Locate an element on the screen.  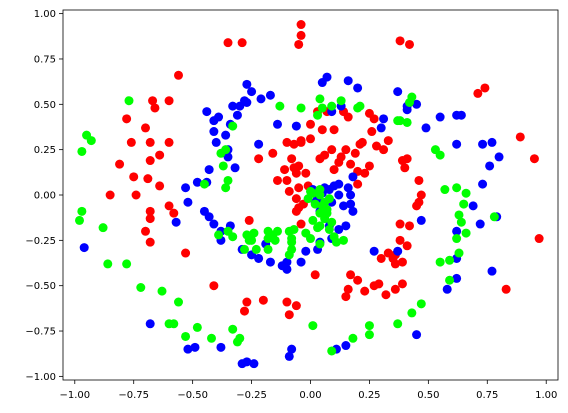
y-tick-label: 0.75 is located at coordinates (45, 59).